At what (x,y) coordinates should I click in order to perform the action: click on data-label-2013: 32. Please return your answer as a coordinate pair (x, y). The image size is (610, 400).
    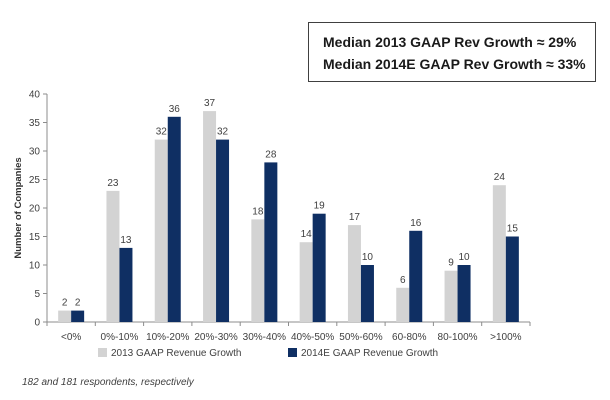
    Looking at the image, I should click on (162, 132).